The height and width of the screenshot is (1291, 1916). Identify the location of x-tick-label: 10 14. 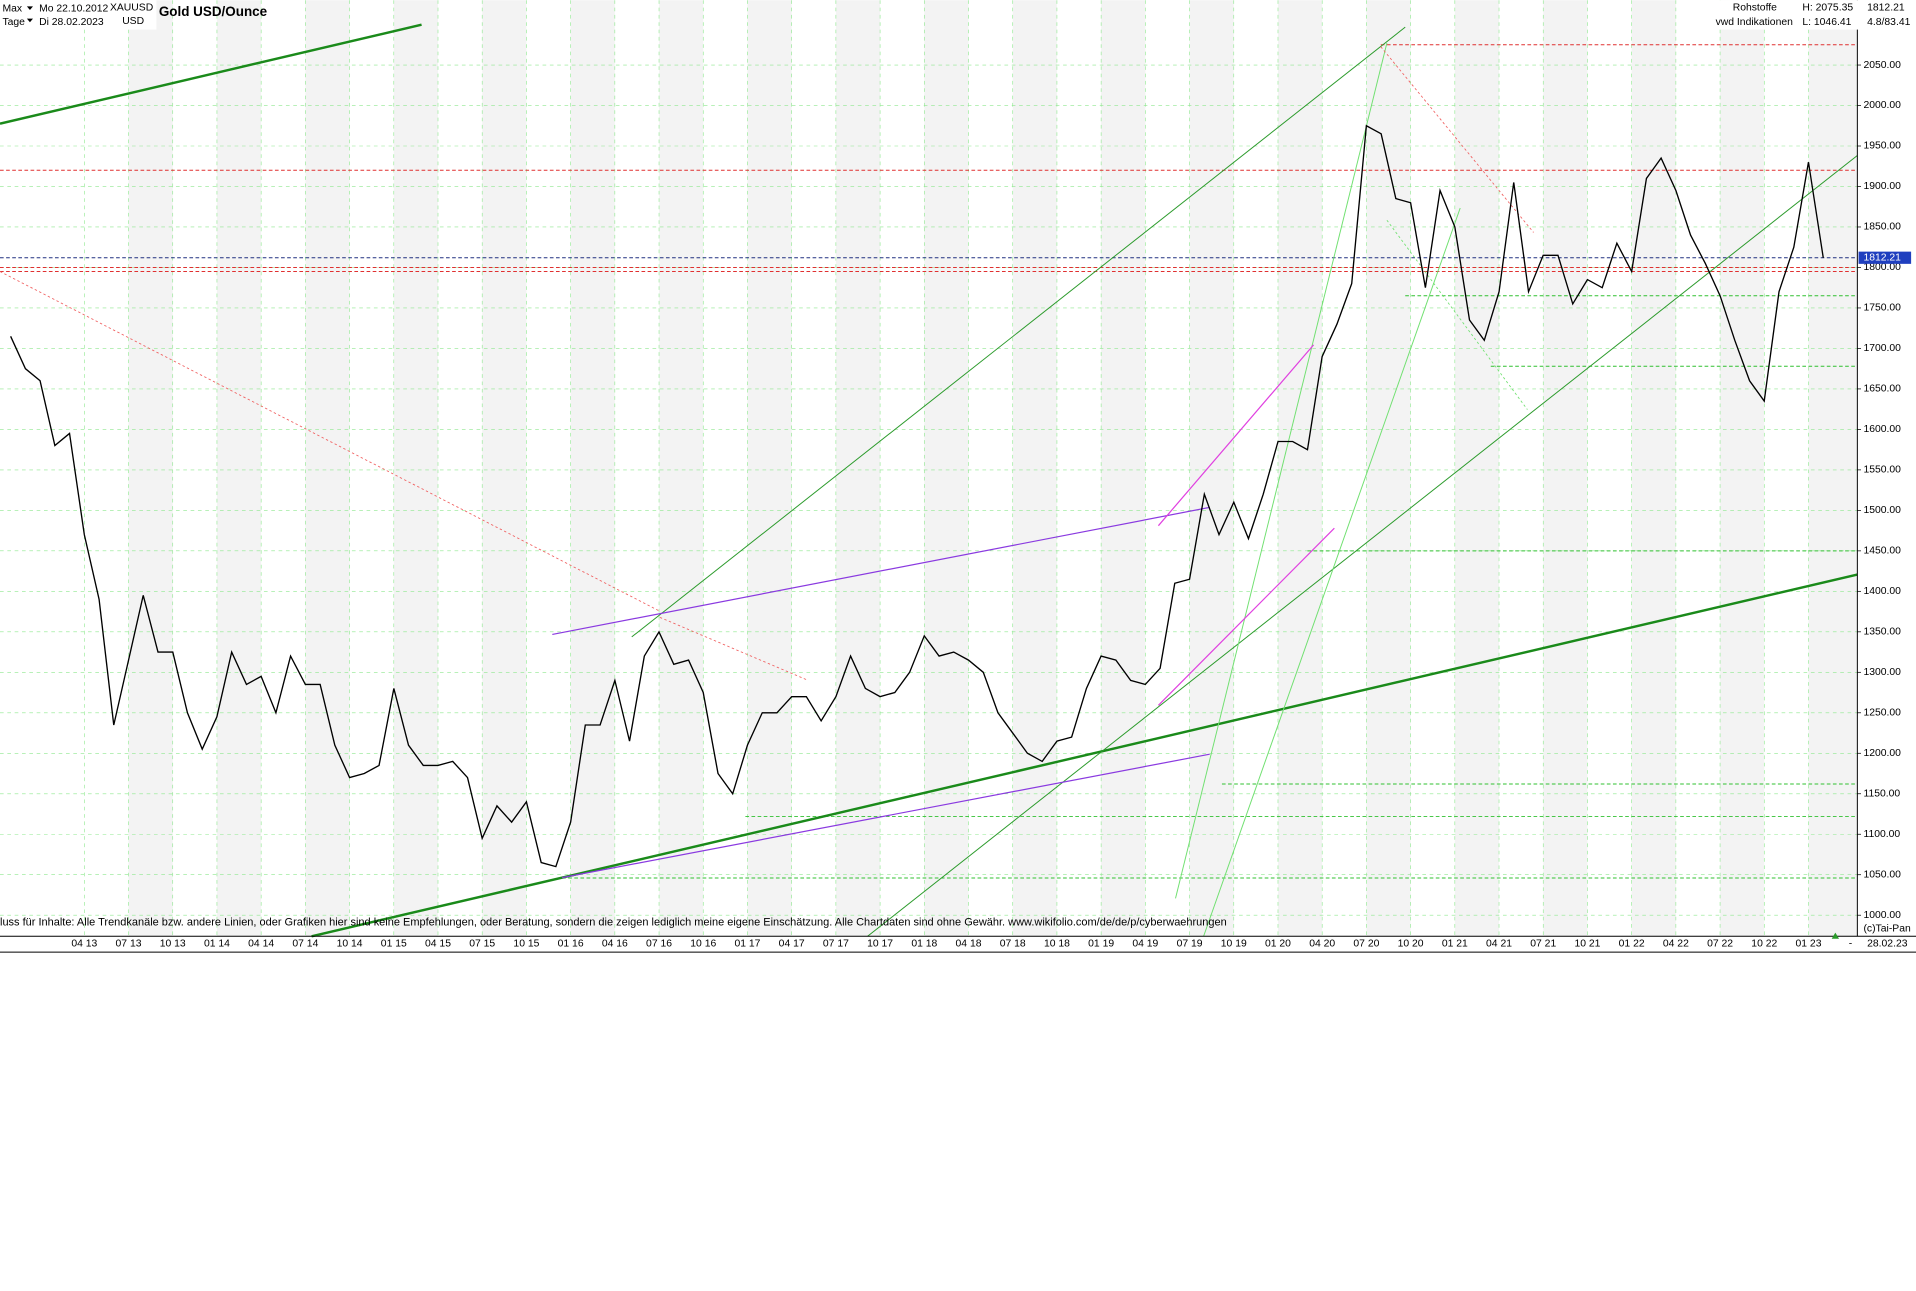
(350, 943).